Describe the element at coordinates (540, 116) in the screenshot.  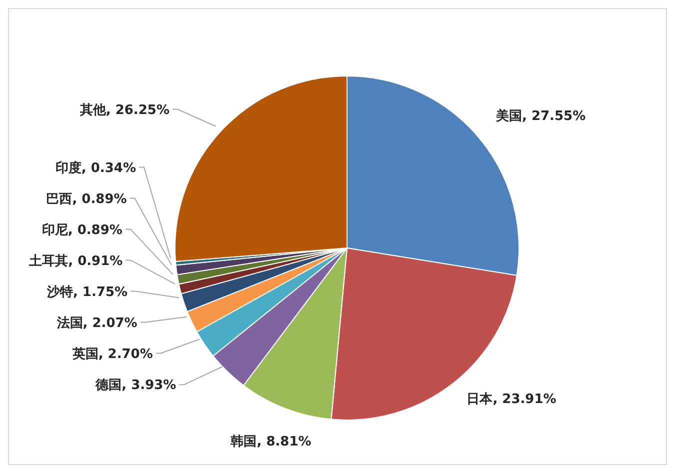
I see `slice-label: 美国, 27.55%` at that location.